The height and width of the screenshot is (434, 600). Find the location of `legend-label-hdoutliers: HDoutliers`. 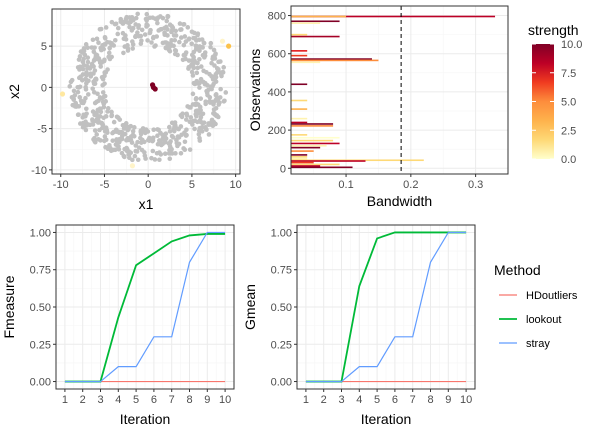

legend-label-hdoutliers: HDoutliers is located at coordinates (552, 296).